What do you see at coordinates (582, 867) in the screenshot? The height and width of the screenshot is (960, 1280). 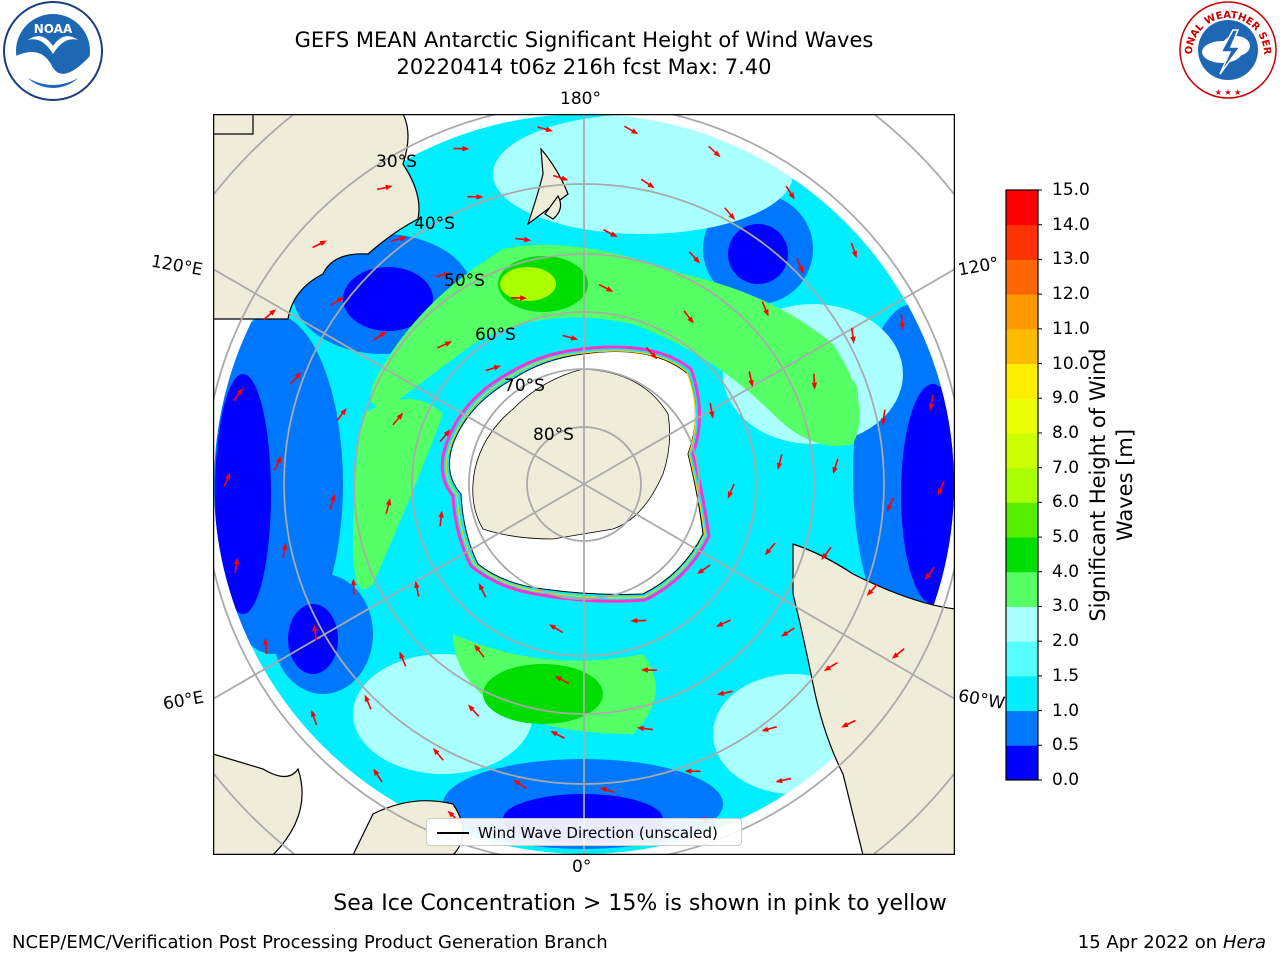 I see `lon-label-0: 0°` at bounding box center [582, 867].